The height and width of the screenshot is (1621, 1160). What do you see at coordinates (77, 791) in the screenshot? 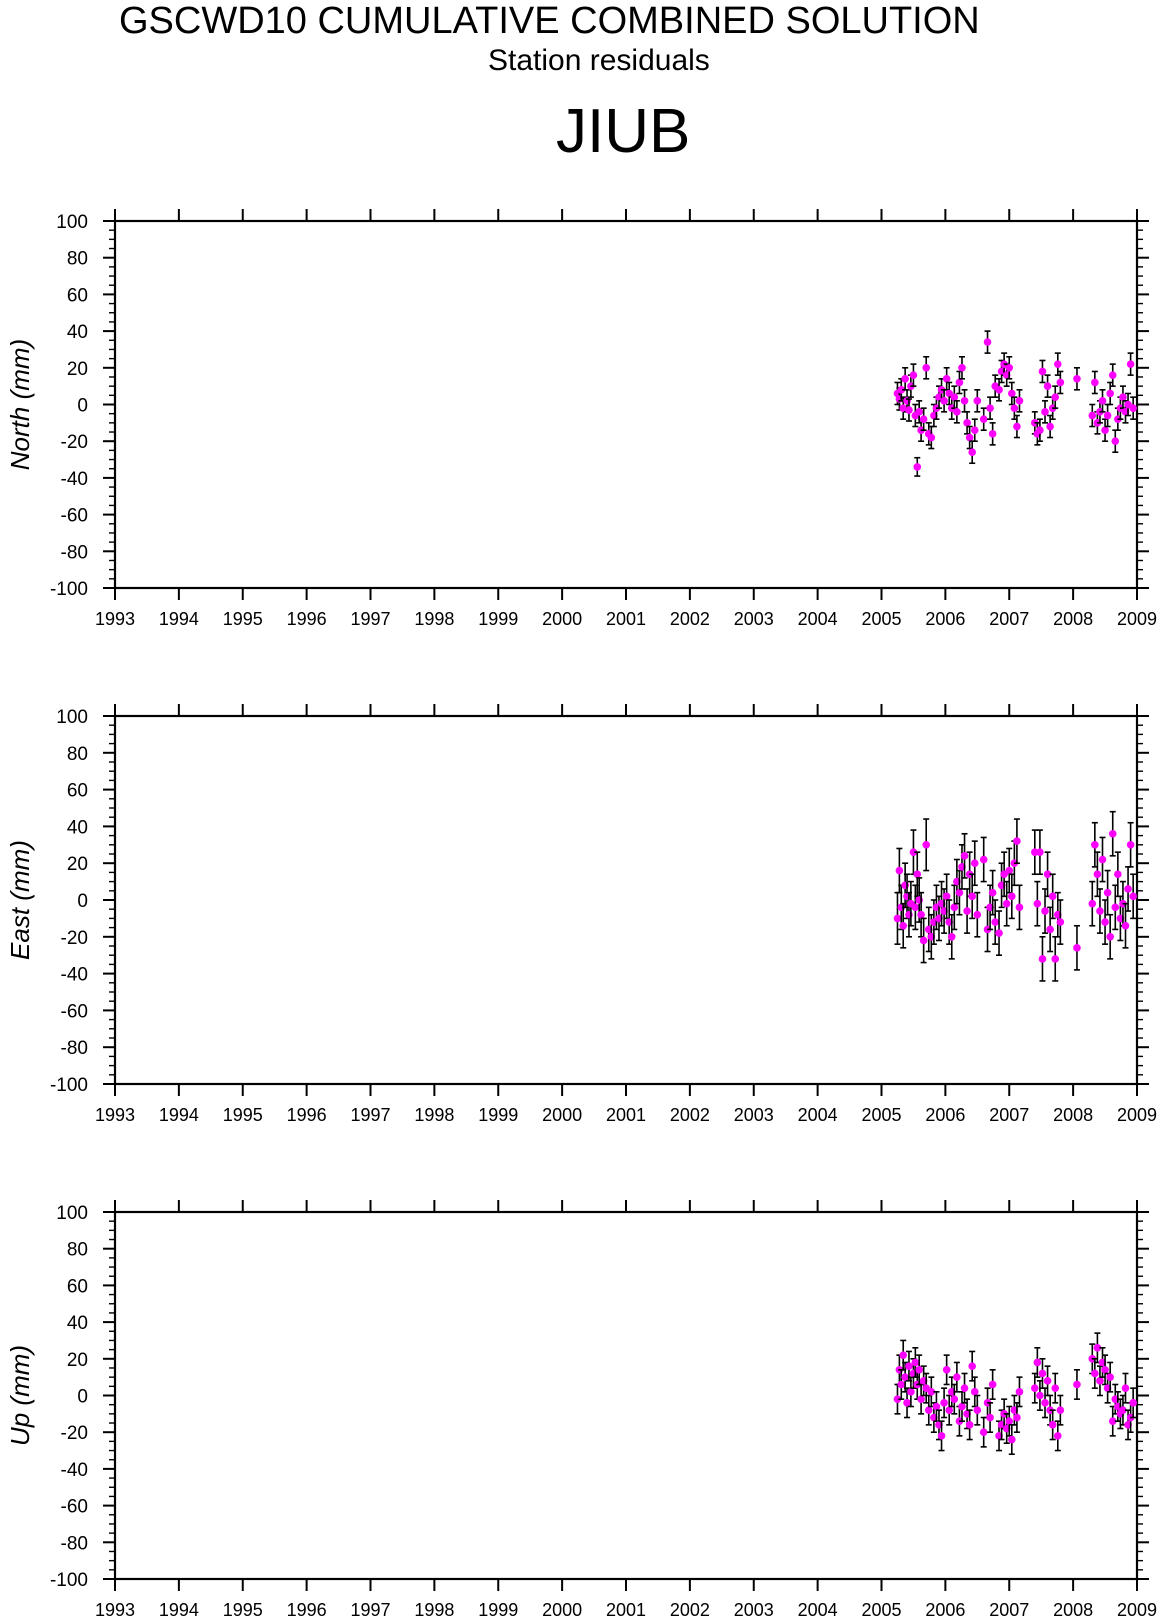
I see `y-tick-label: 60` at bounding box center [77, 791].